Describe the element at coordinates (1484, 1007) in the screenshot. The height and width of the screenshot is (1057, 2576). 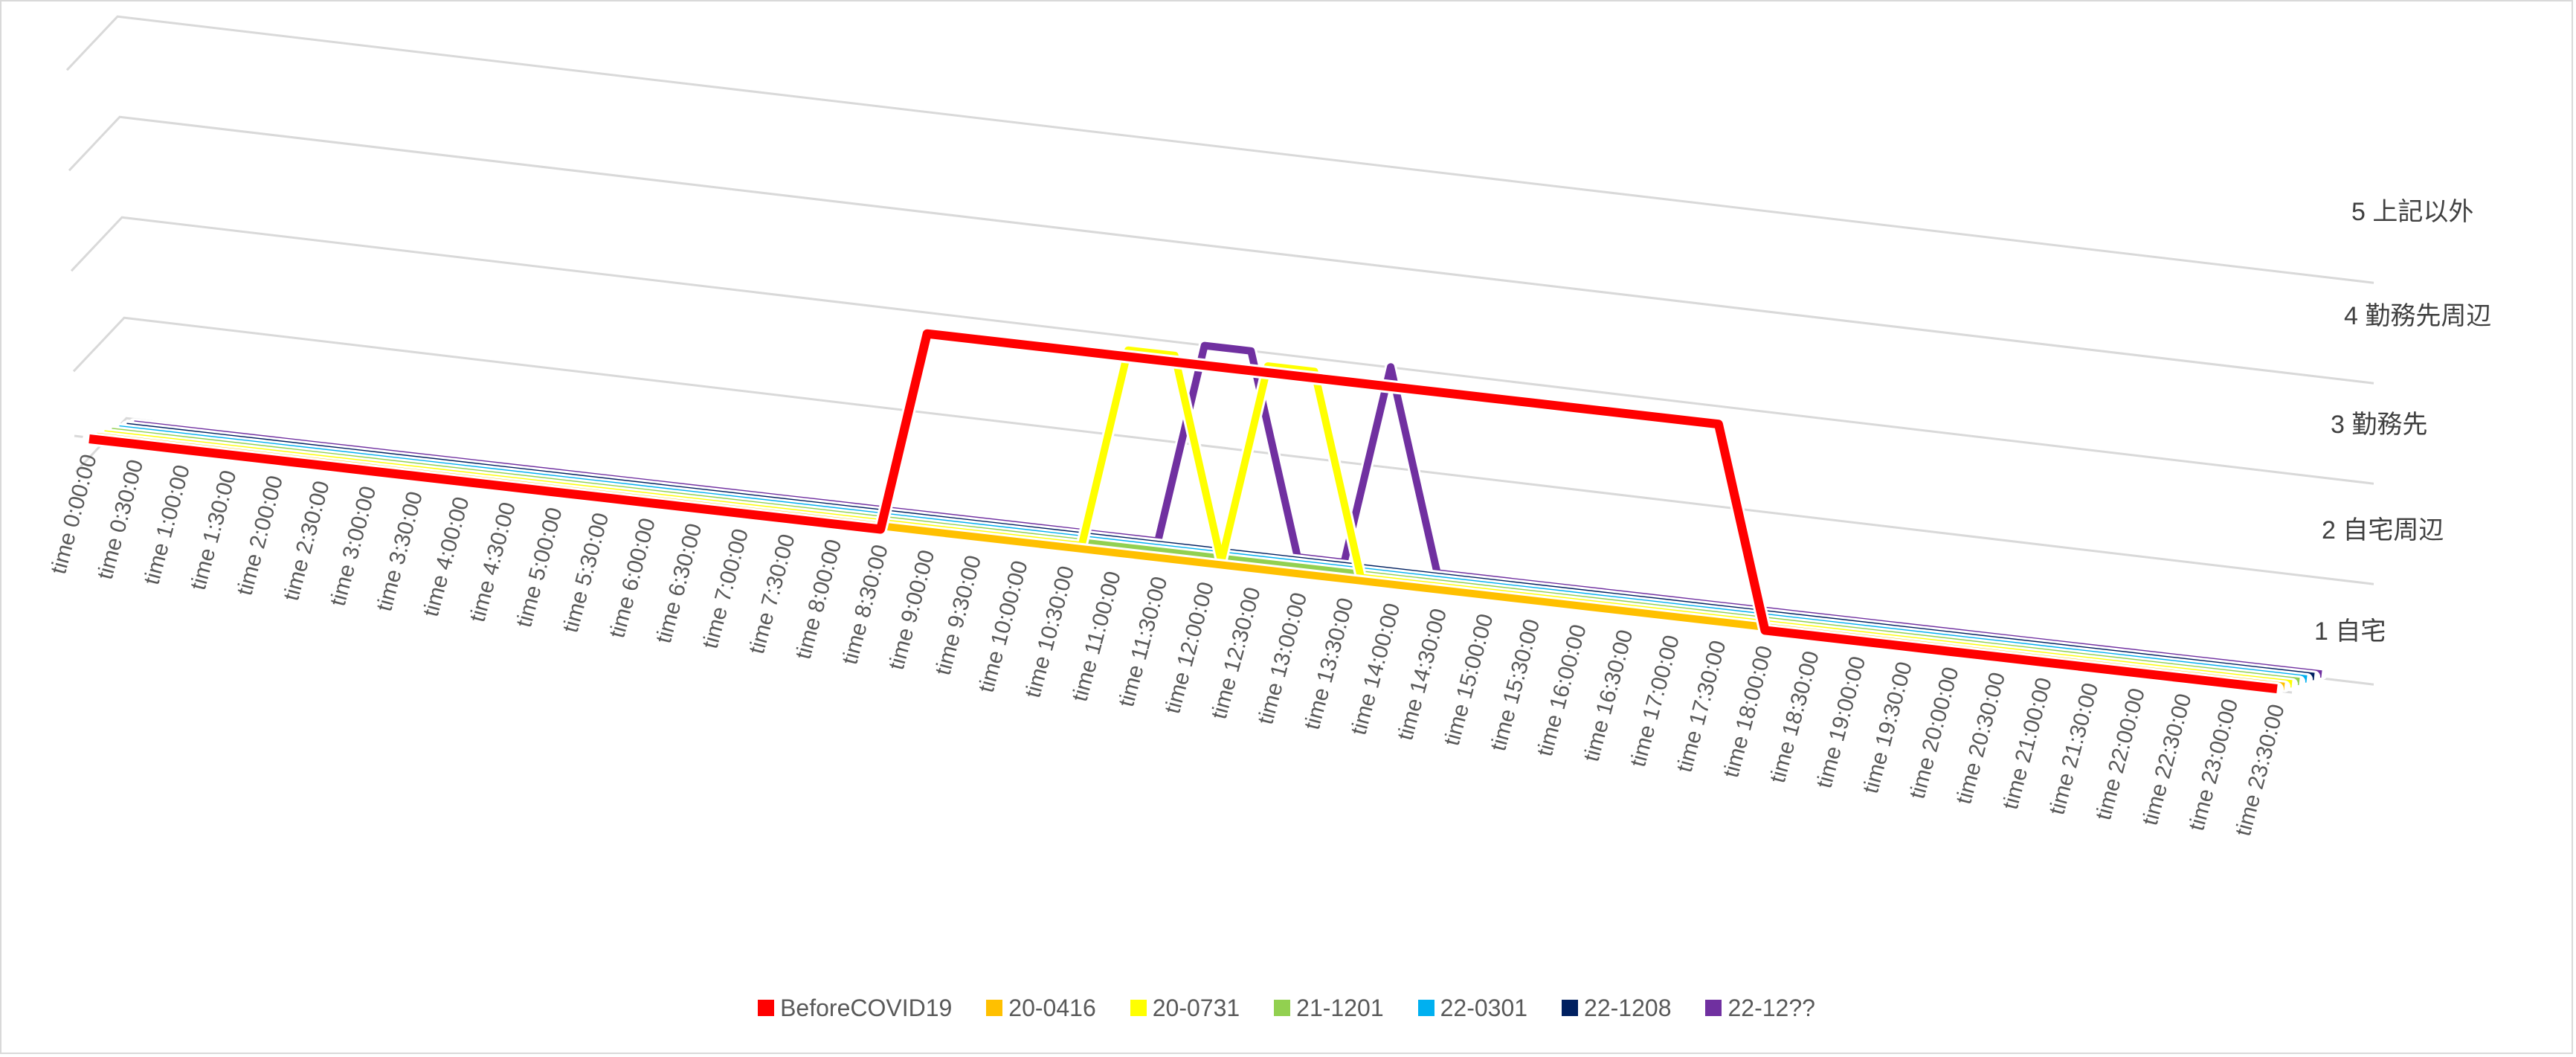
I see `legend-label: 22-0301` at that location.